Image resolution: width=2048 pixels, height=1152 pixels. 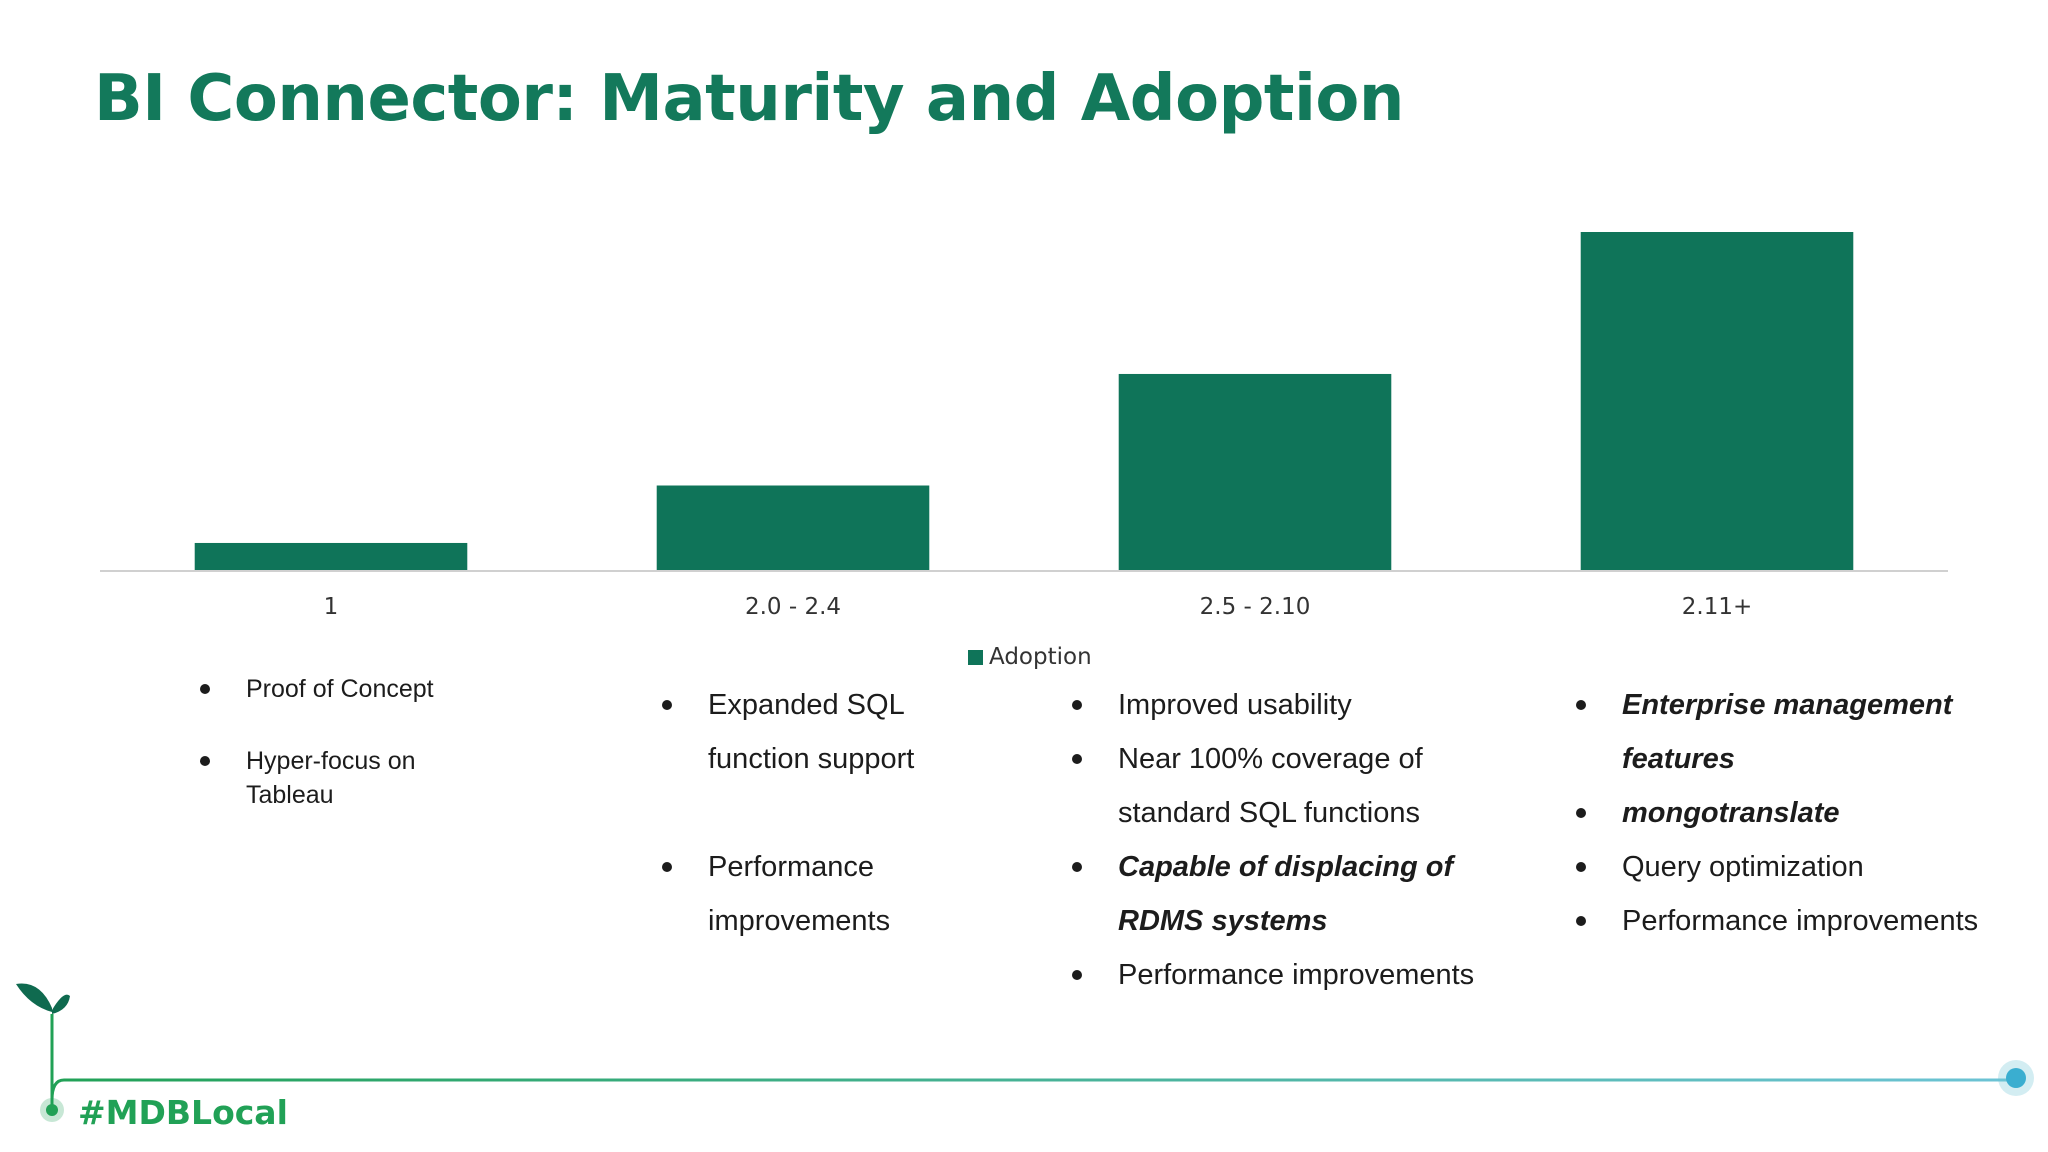 I want to click on legend-label: Adoption, so click(x=1040, y=657).